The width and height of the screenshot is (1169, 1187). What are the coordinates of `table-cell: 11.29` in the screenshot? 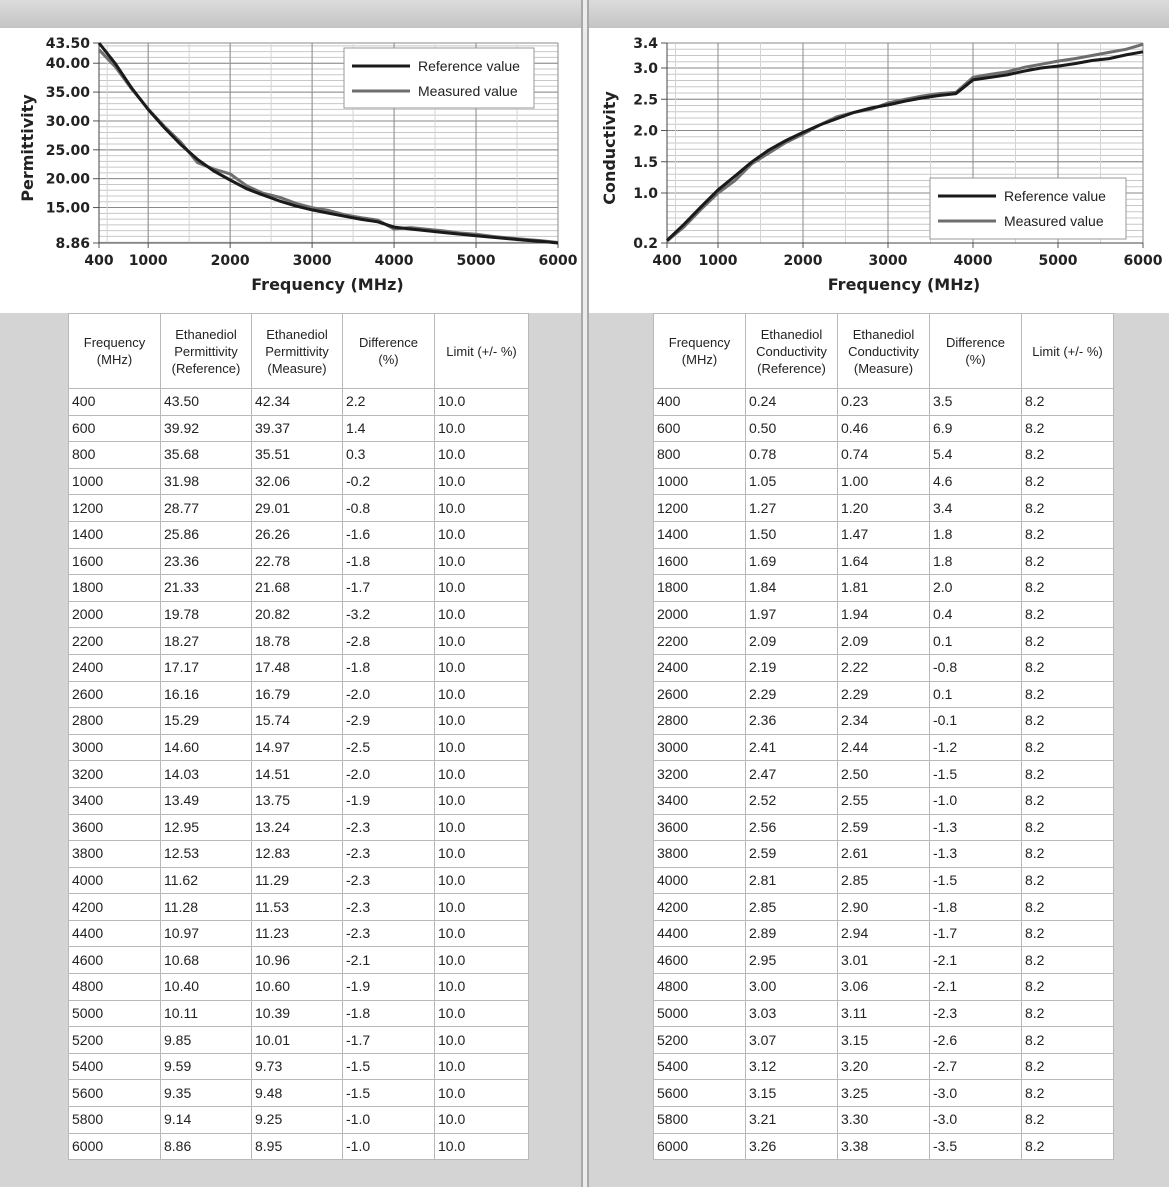 It's located at (297, 880).